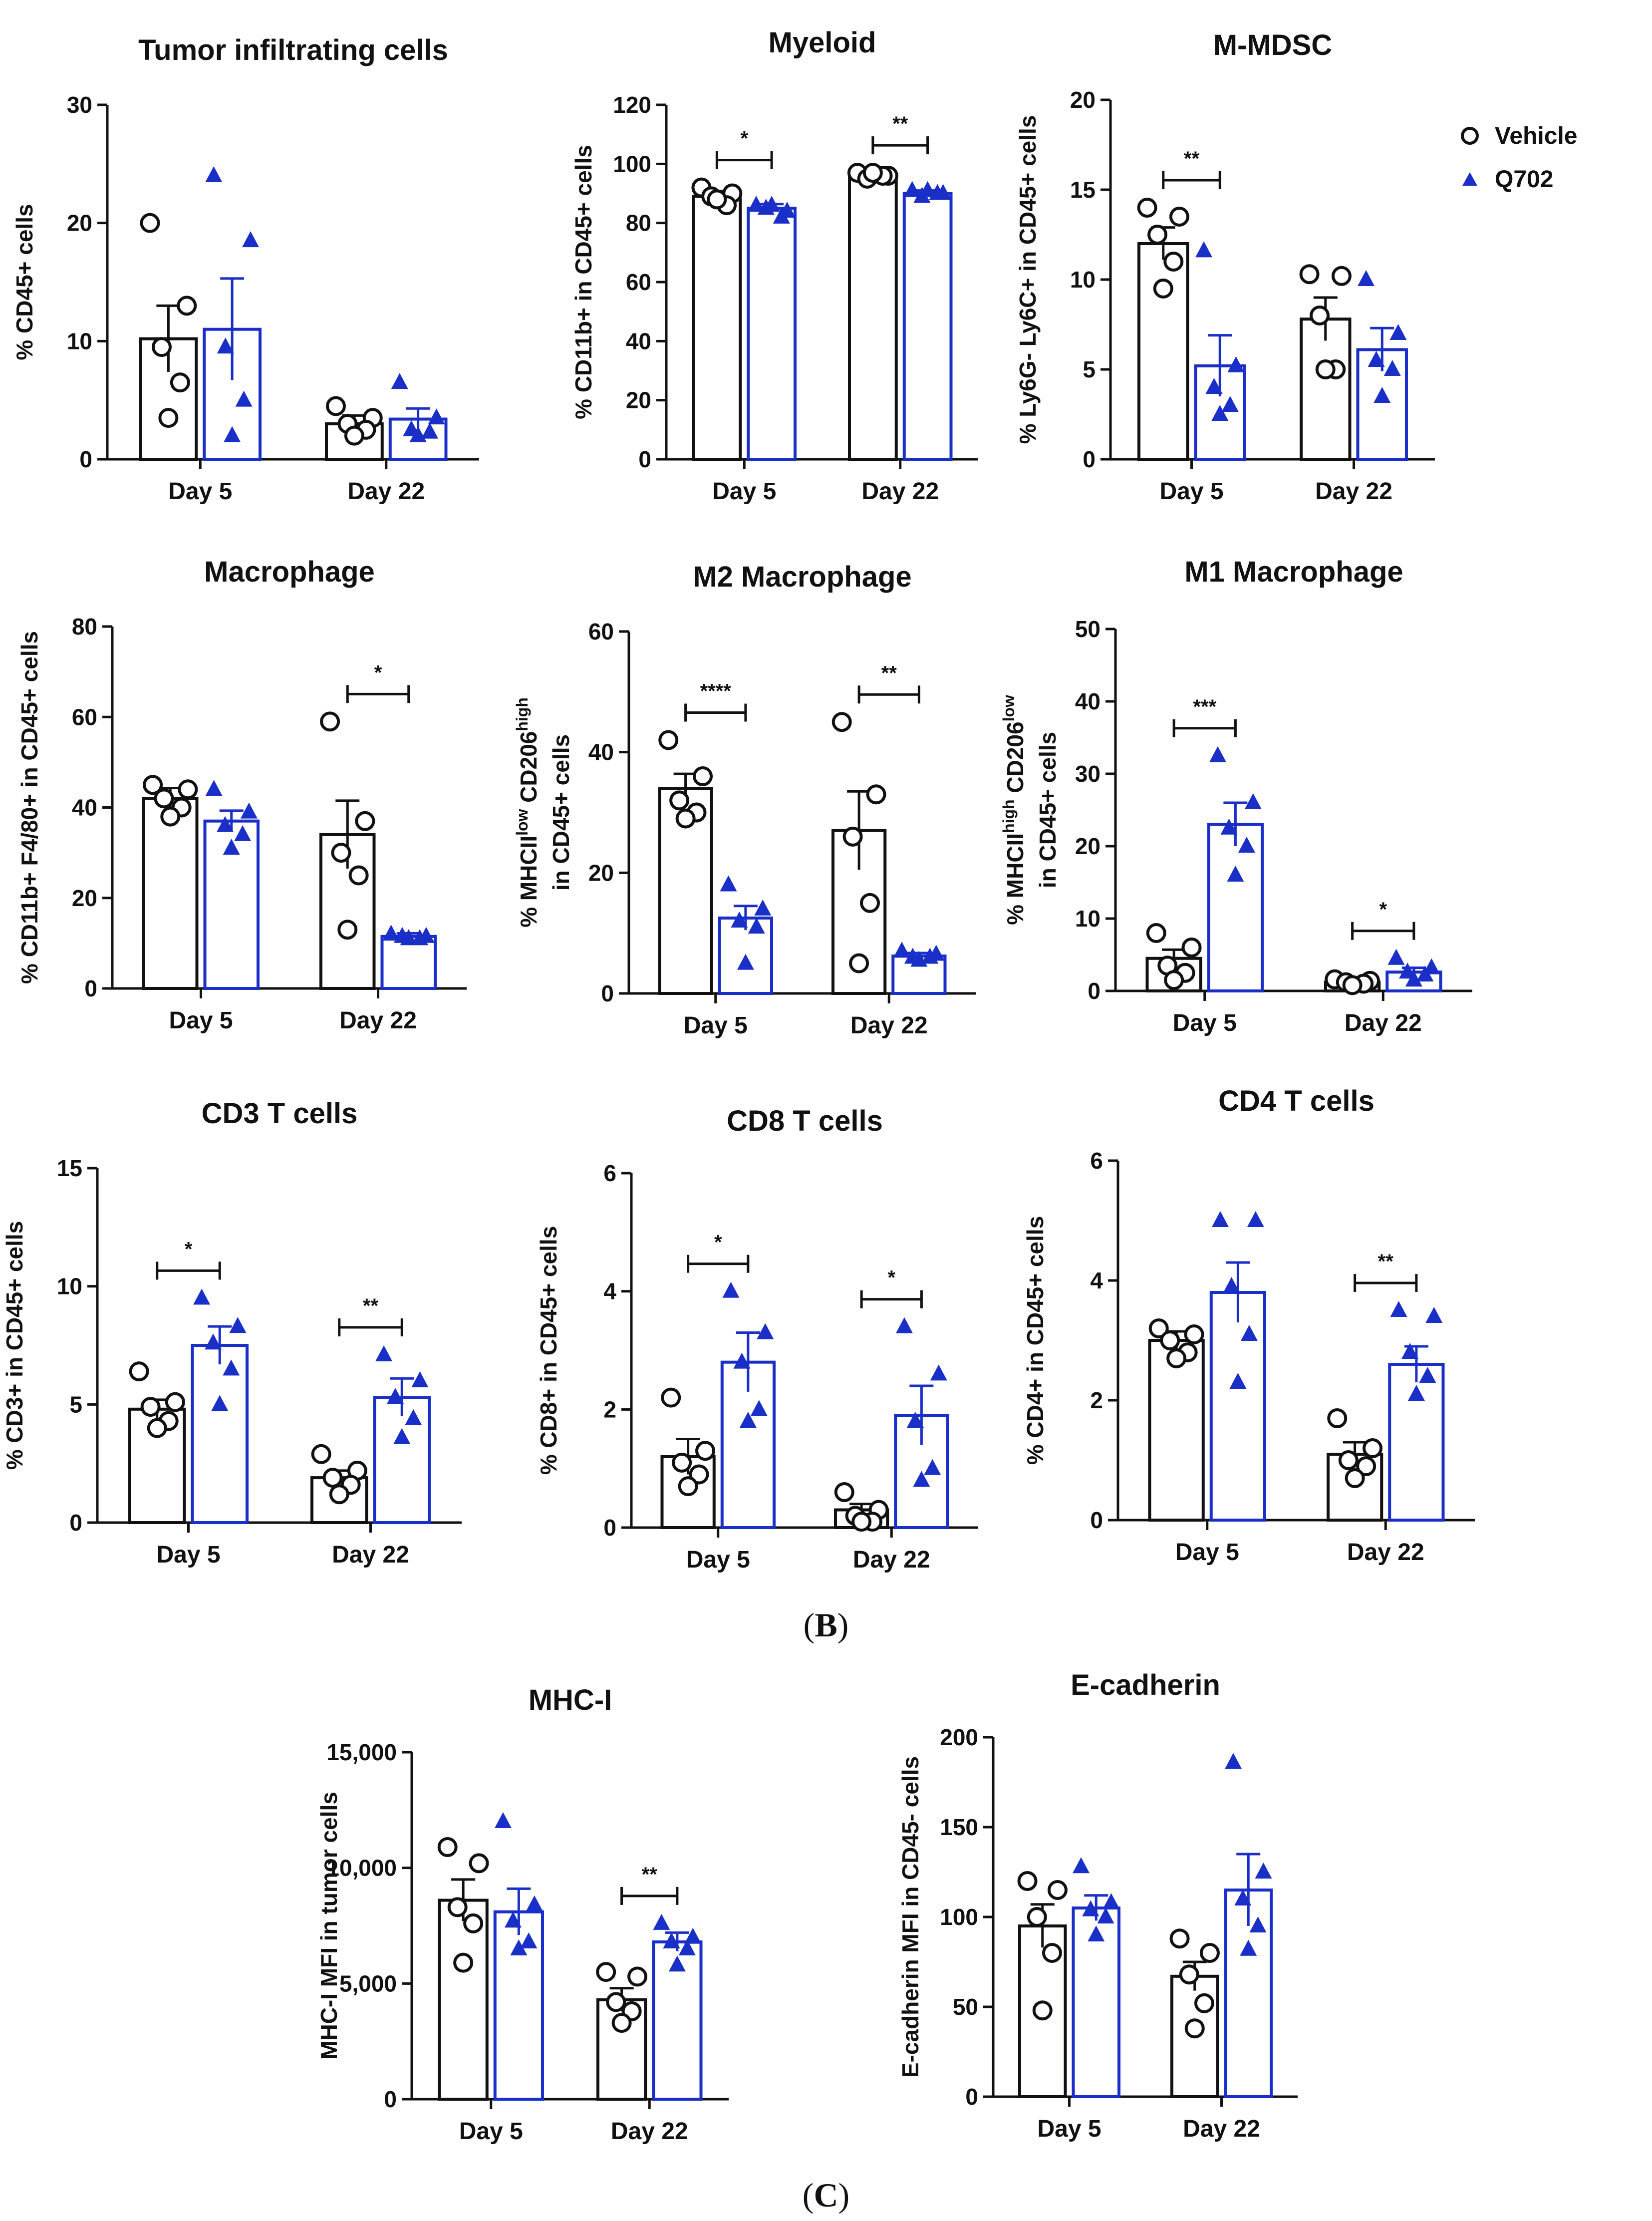 The width and height of the screenshot is (1652, 2221). What do you see at coordinates (609, 1409) in the screenshot?
I see `y-tick-label: 2` at bounding box center [609, 1409].